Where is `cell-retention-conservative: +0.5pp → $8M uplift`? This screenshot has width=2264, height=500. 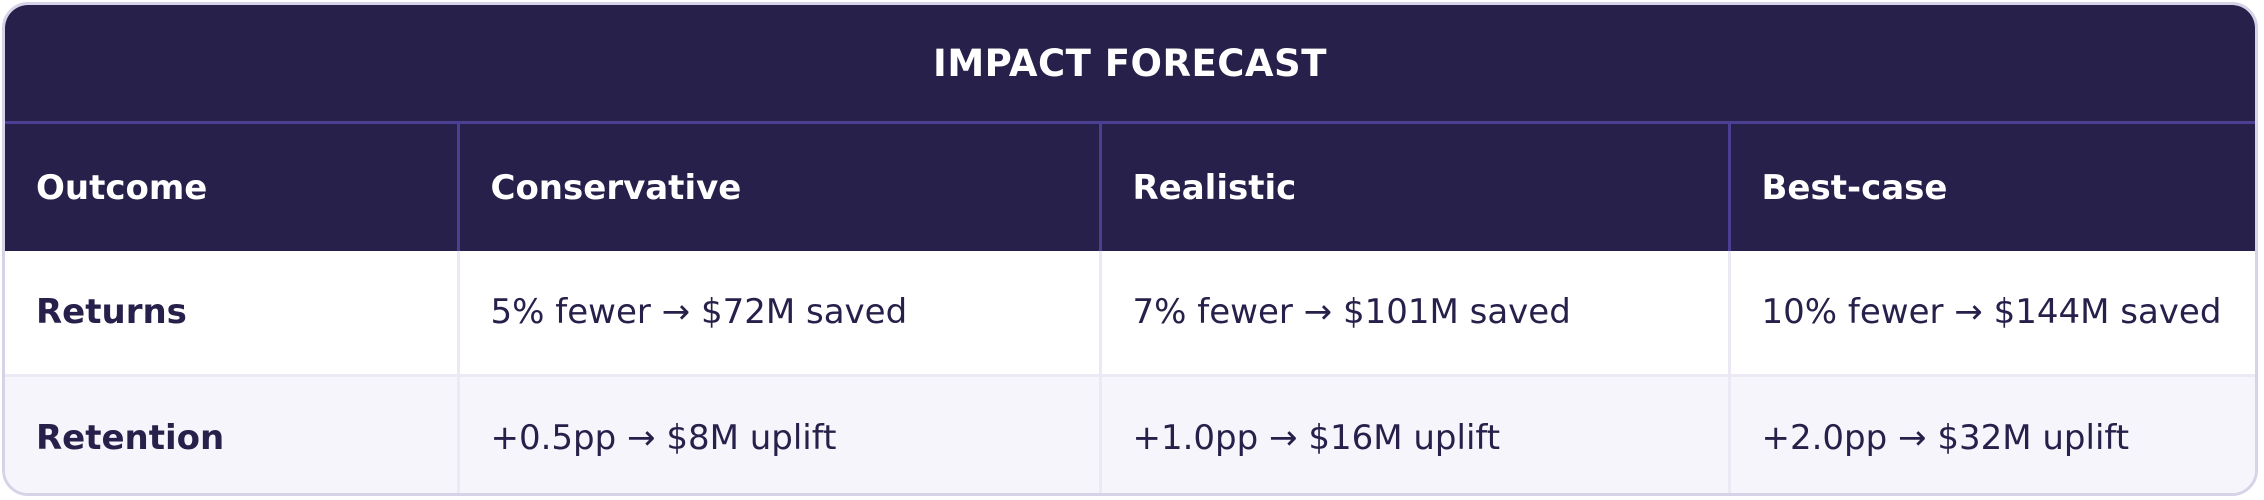 cell-retention-conservative: +0.5pp → $8M uplift is located at coordinates (780, 434).